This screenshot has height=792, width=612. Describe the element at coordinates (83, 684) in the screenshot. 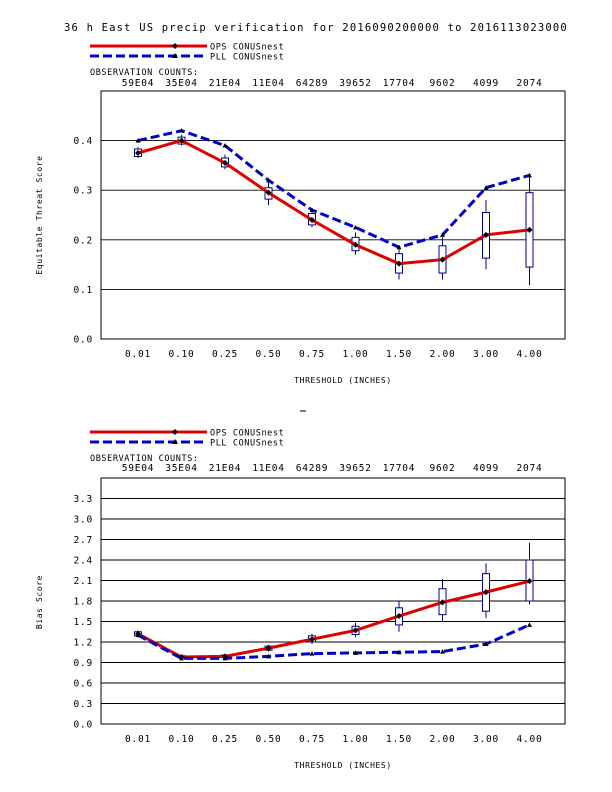

I see `y-tick-label: 0.6` at that location.